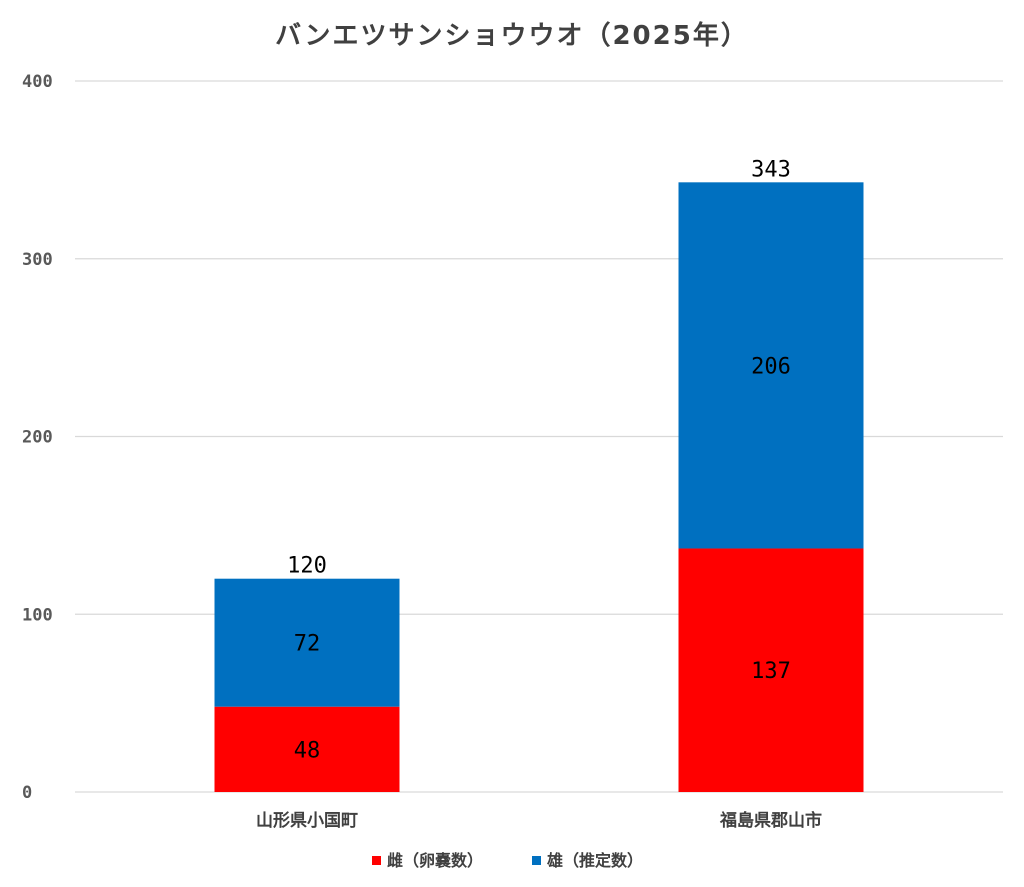 This screenshot has width=1024, height=887. Describe the element at coordinates (539, 820) in the screenshot. I see `x-axis-ticks: 山形県小国町 福島県郡山市` at that location.